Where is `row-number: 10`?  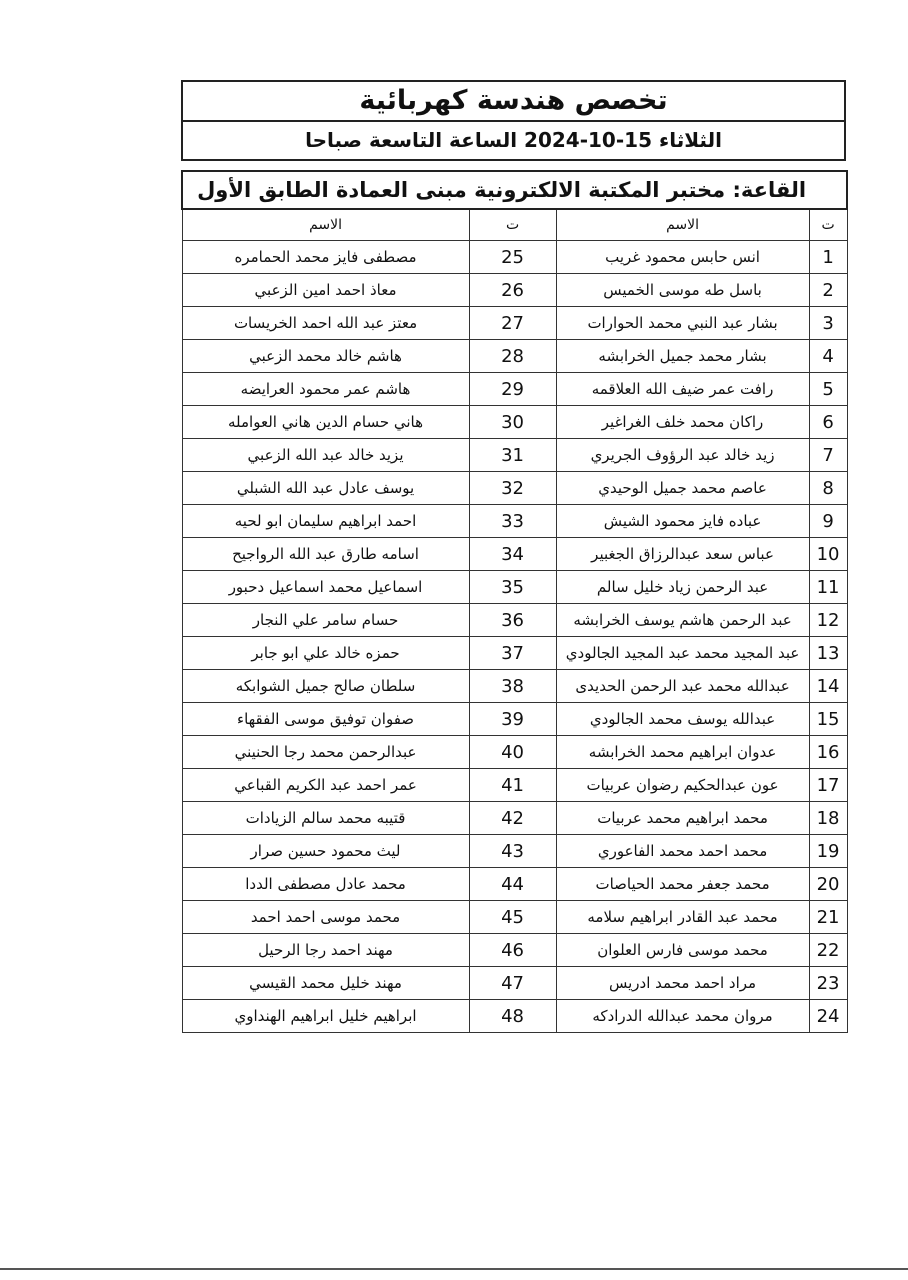
row-number: 10 is located at coordinates (828, 554).